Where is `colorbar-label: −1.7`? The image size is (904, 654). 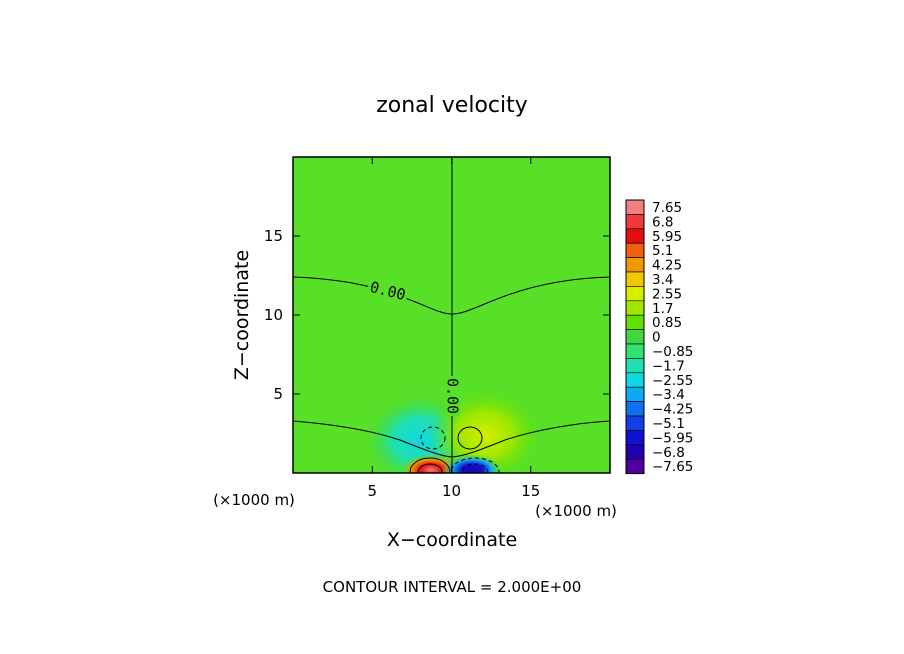 colorbar-label: −1.7 is located at coordinates (668, 366).